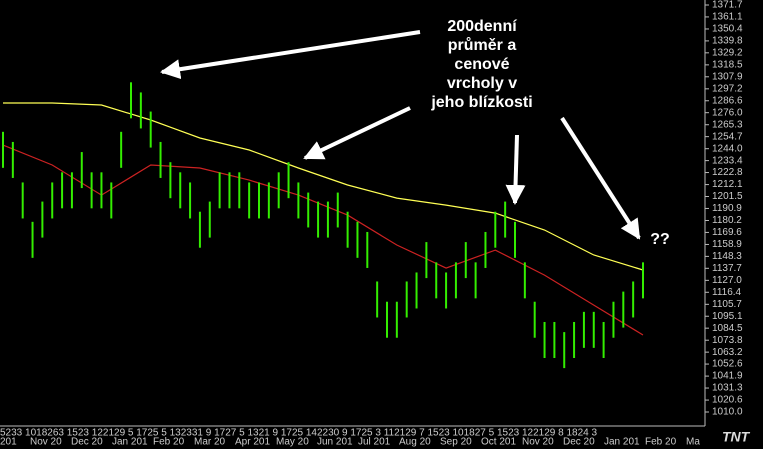 The width and height of the screenshot is (763, 449). Describe the element at coordinates (727, 100) in the screenshot. I see `y-tick-label: 1286.6` at that location.